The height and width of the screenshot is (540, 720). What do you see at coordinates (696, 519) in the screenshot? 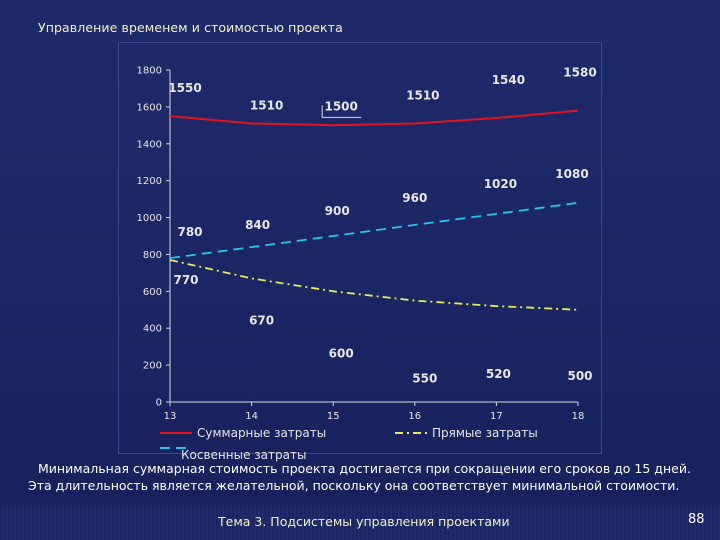
I see `page-number: 88` at bounding box center [696, 519].